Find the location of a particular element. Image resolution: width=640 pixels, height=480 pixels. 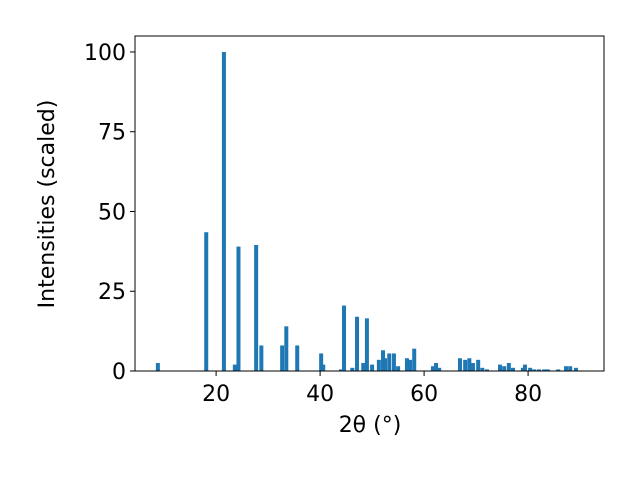

y-tick-label: 75 is located at coordinates (112, 133).